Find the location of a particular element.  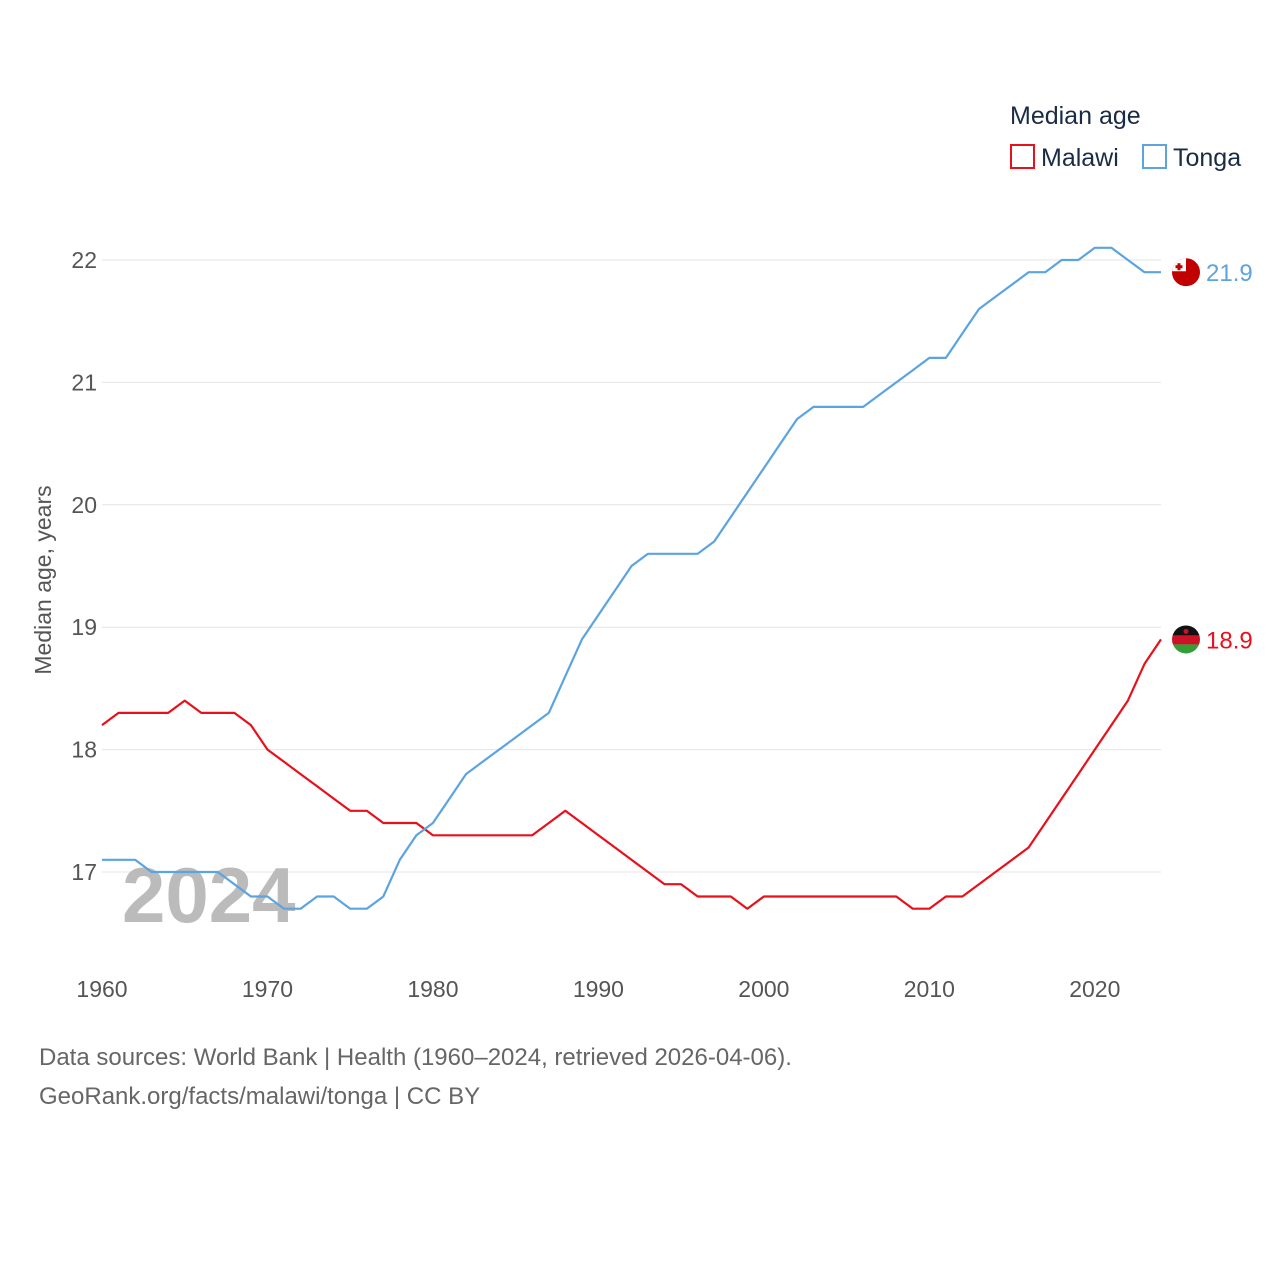

x-tick-2010: 2010 is located at coordinates (929, 989).